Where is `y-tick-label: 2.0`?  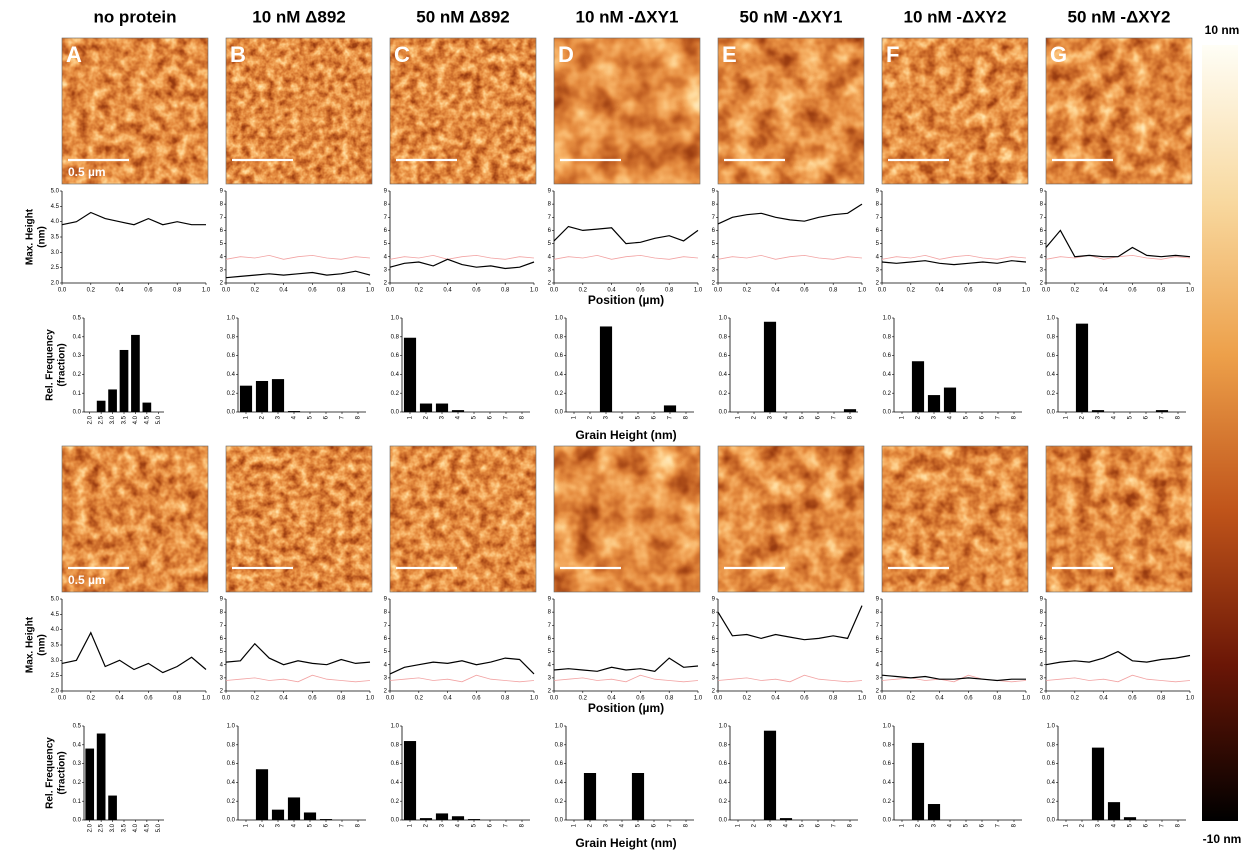 y-tick-label: 2.0 is located at coordinates (55, 692).